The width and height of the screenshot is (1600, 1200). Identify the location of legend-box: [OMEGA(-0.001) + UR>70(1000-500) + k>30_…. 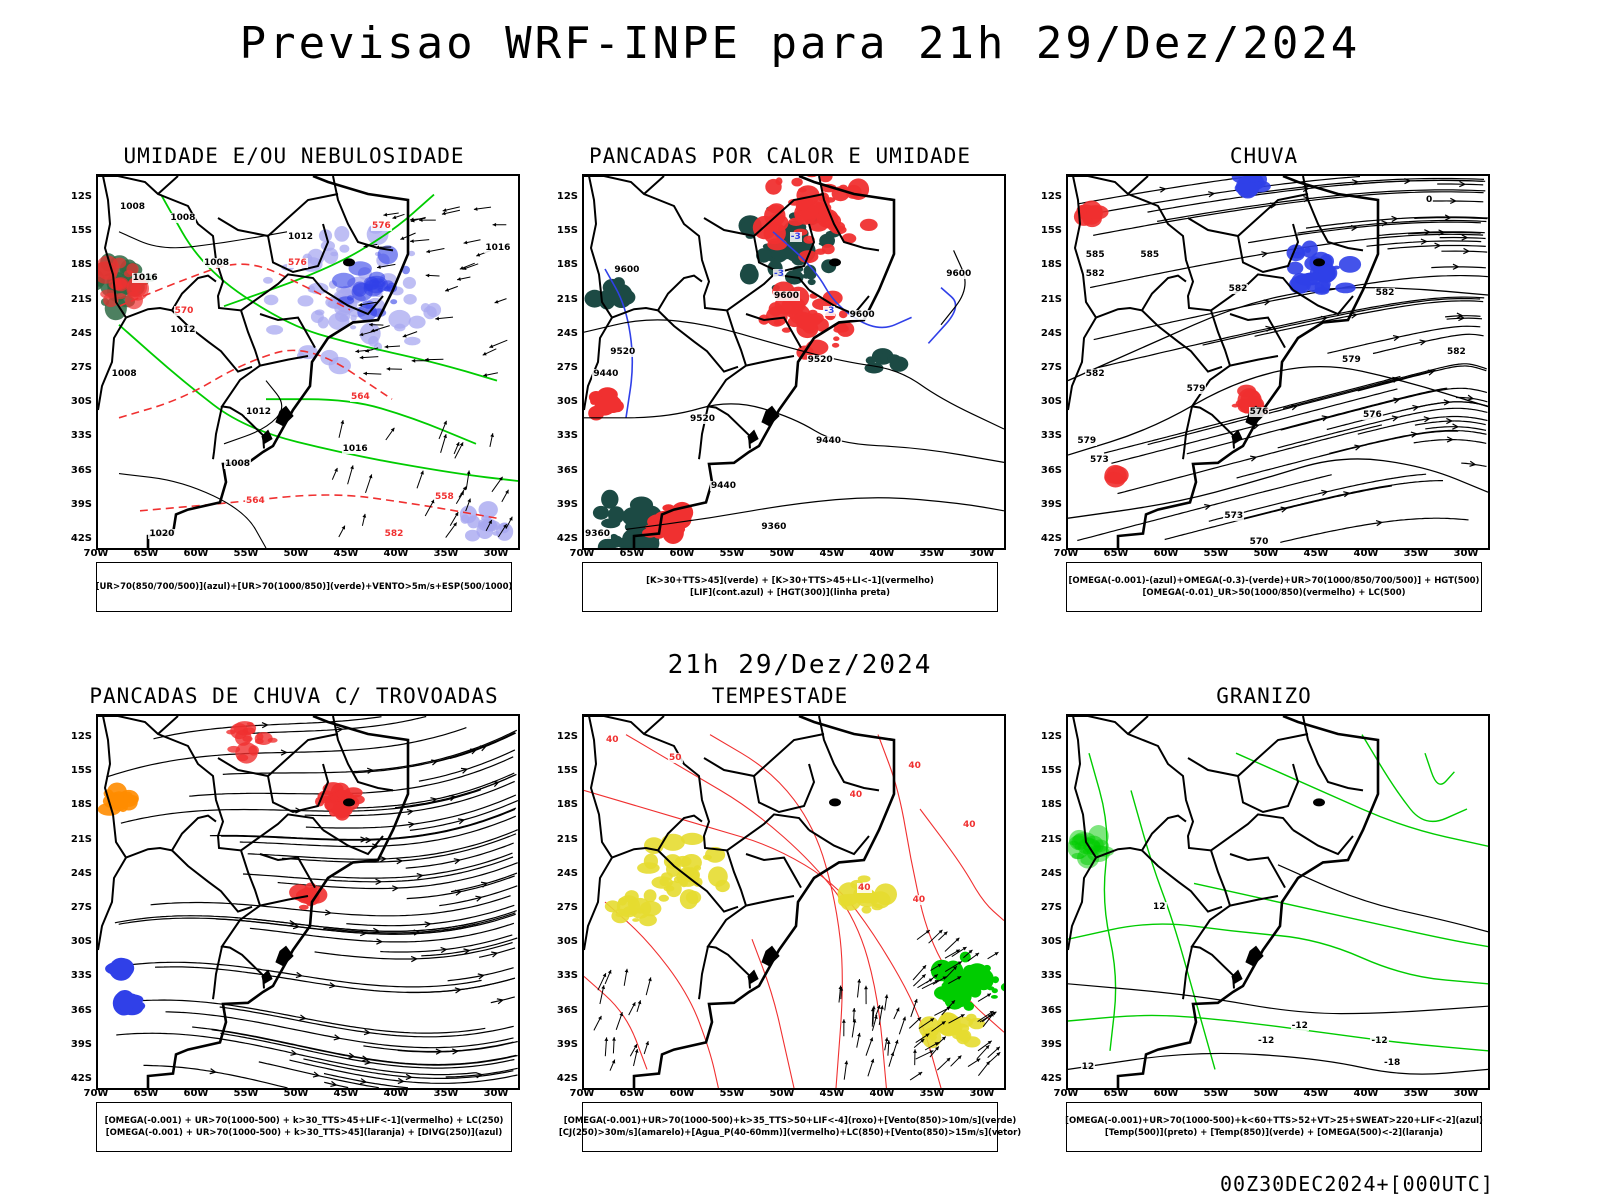
(304, 1127).